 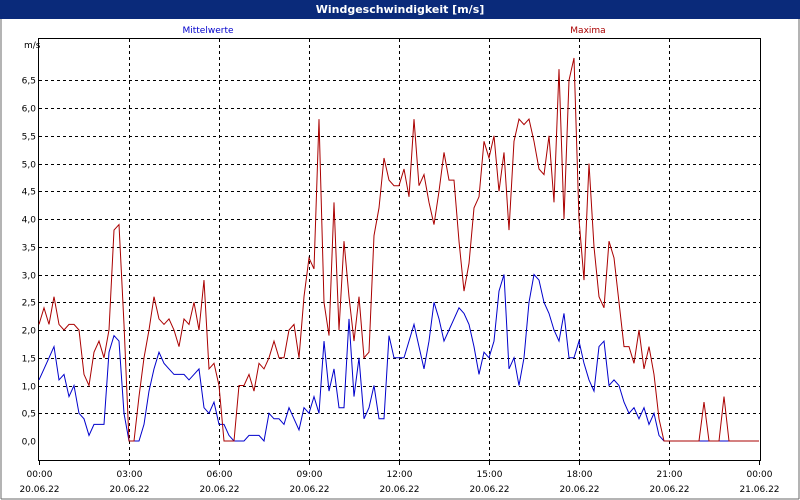 I want to click on y-tick-label: 3,5, so click(x=29, y=249).